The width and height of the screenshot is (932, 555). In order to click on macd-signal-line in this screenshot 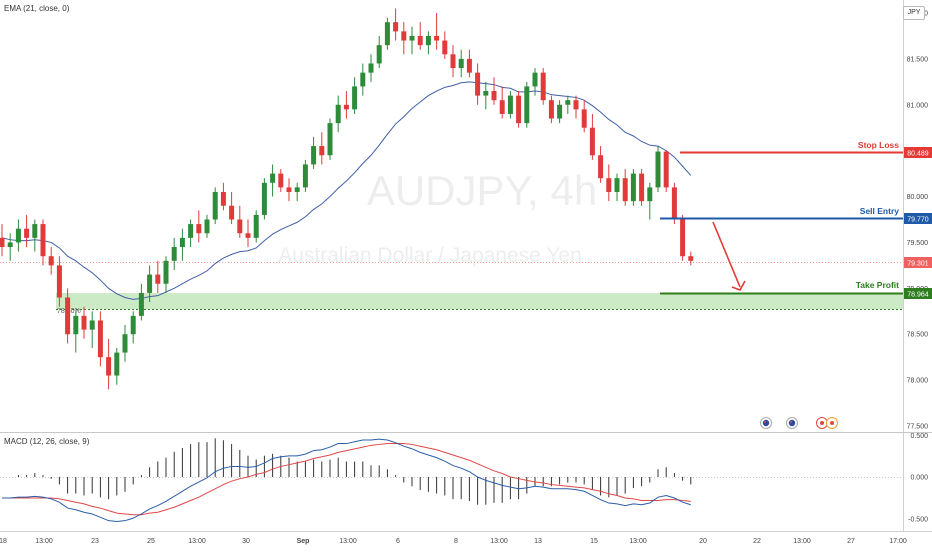, I will do `click(346, 479)`.